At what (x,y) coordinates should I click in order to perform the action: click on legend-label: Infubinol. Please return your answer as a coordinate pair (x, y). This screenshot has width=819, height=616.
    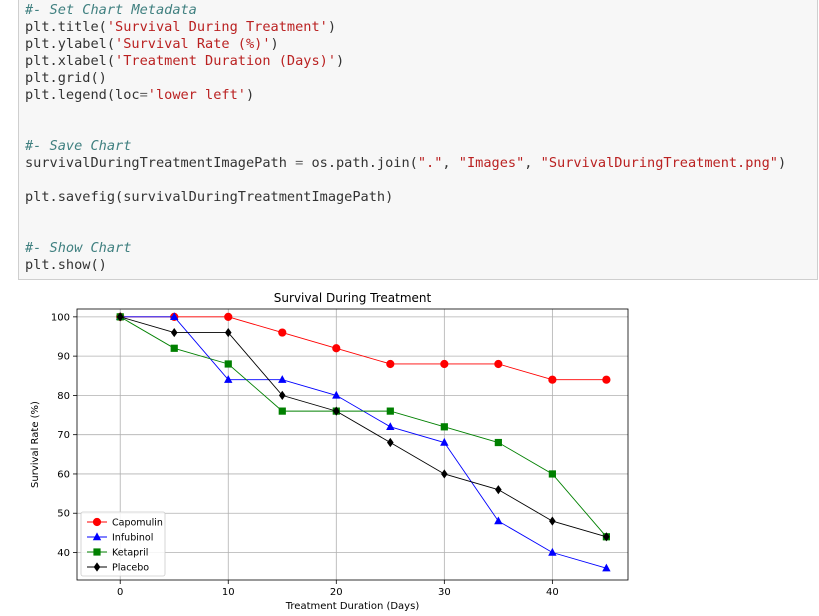
    Looking at the image, I should click on (132, 538).